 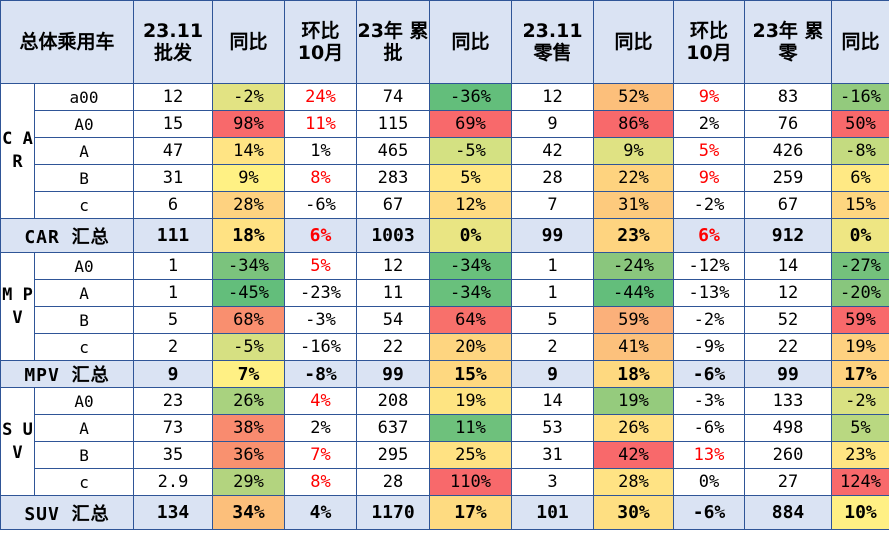 What do you see at coordinates (173, 151) in the screenshot?
I see `value-cell: 47` at bounding box center [173, 151].